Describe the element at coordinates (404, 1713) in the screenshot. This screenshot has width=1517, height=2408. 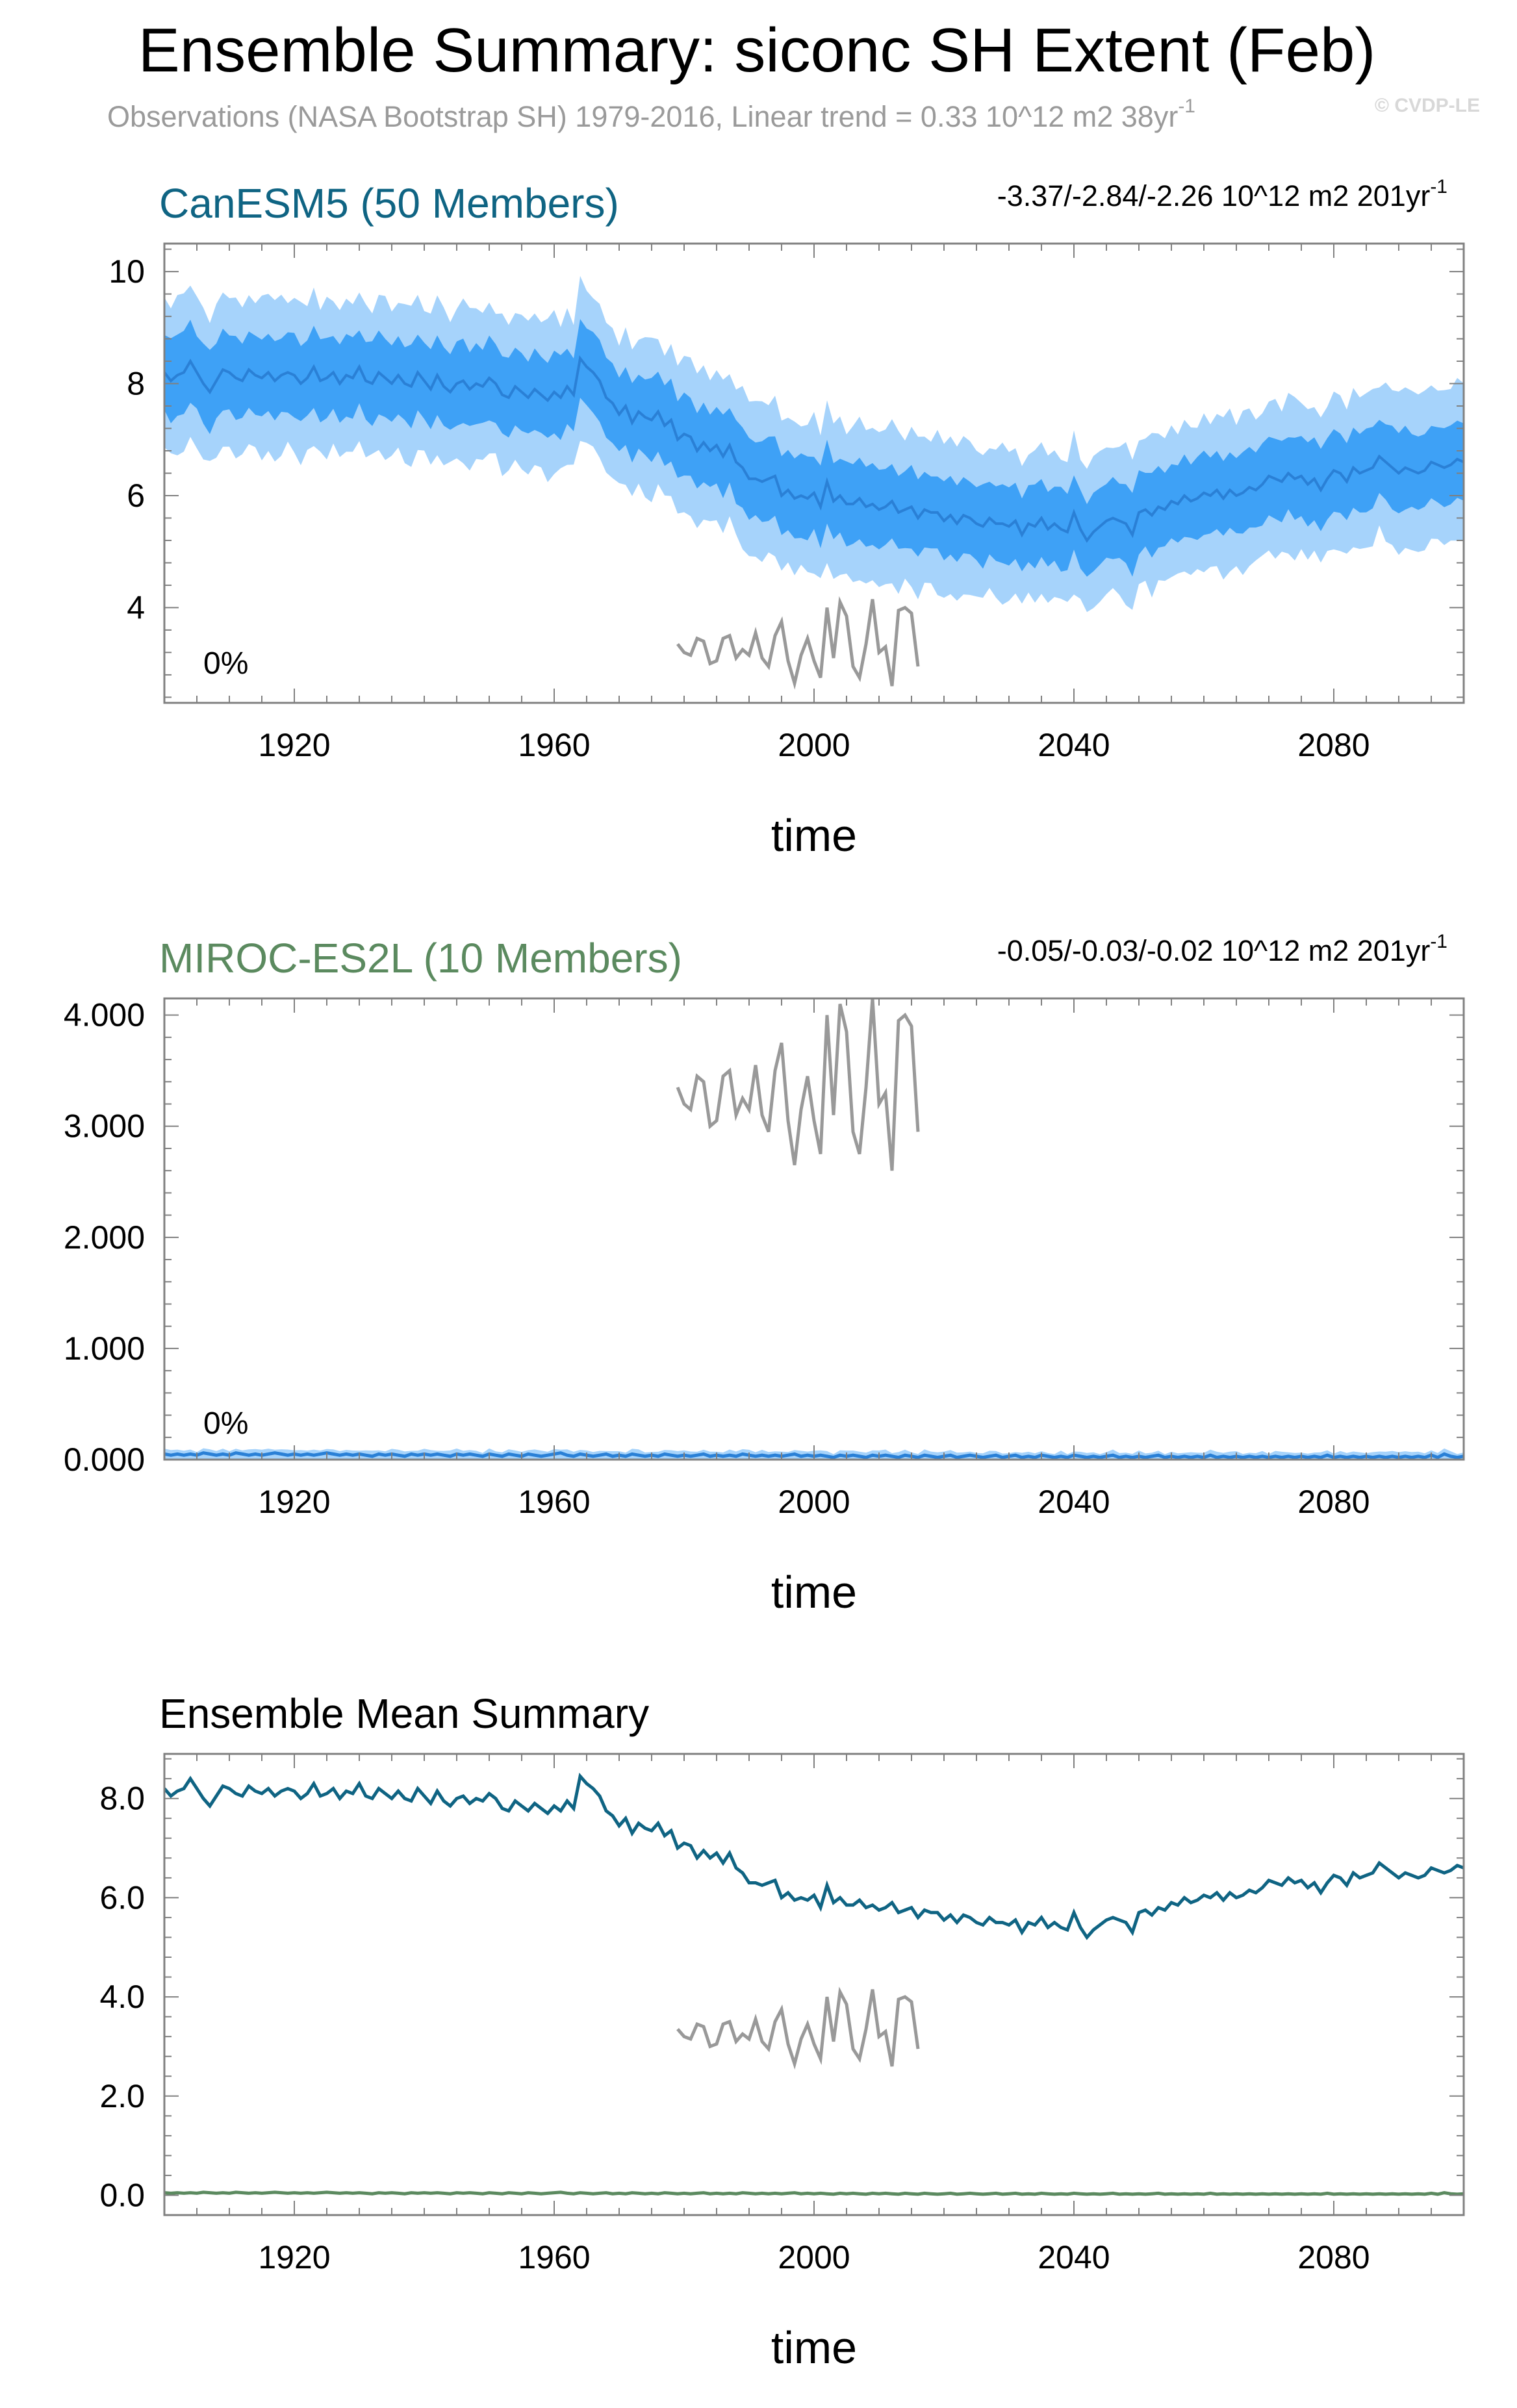
I see `panel-title: Ensemble Mean Summary` at that location.